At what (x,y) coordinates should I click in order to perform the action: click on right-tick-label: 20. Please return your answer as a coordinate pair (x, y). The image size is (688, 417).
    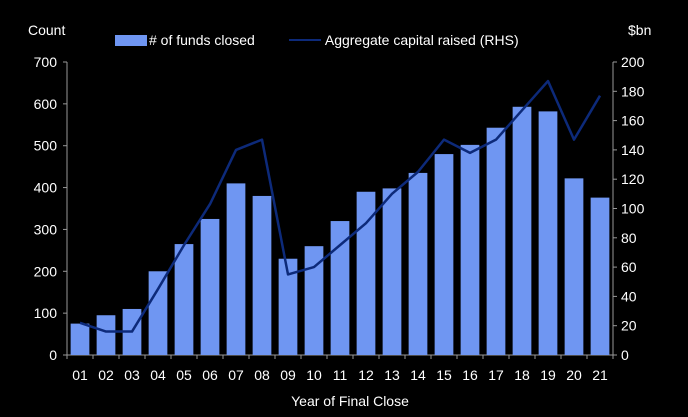
    Looking at the image, I should click on (629, 326).